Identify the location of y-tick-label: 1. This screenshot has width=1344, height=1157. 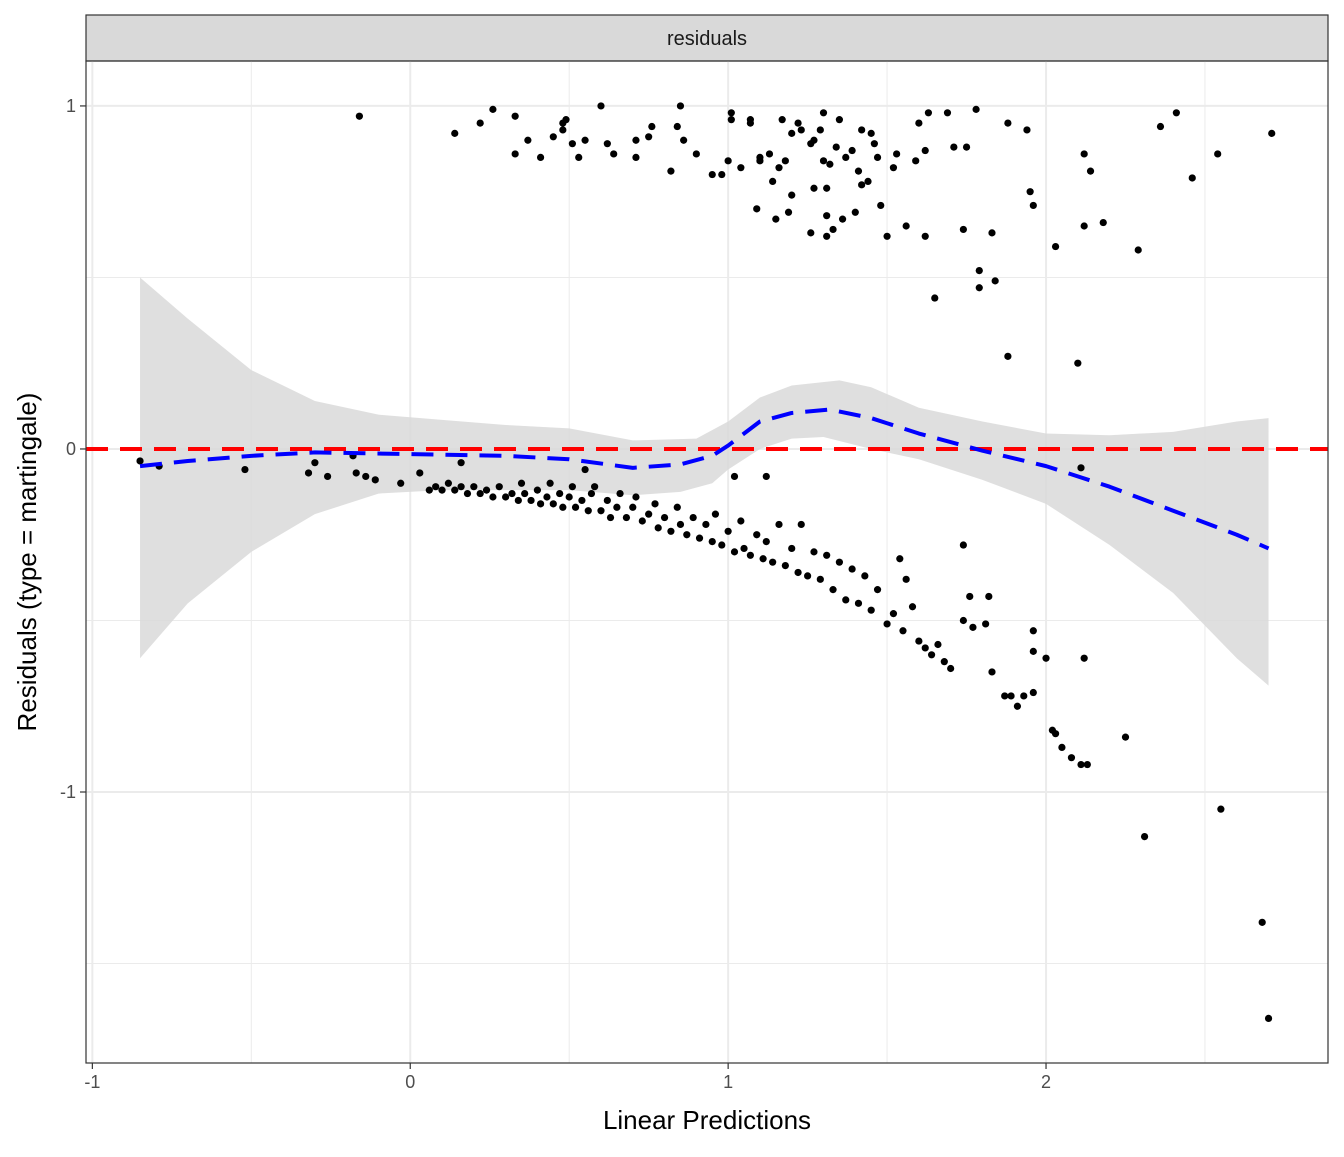
(71, 106).